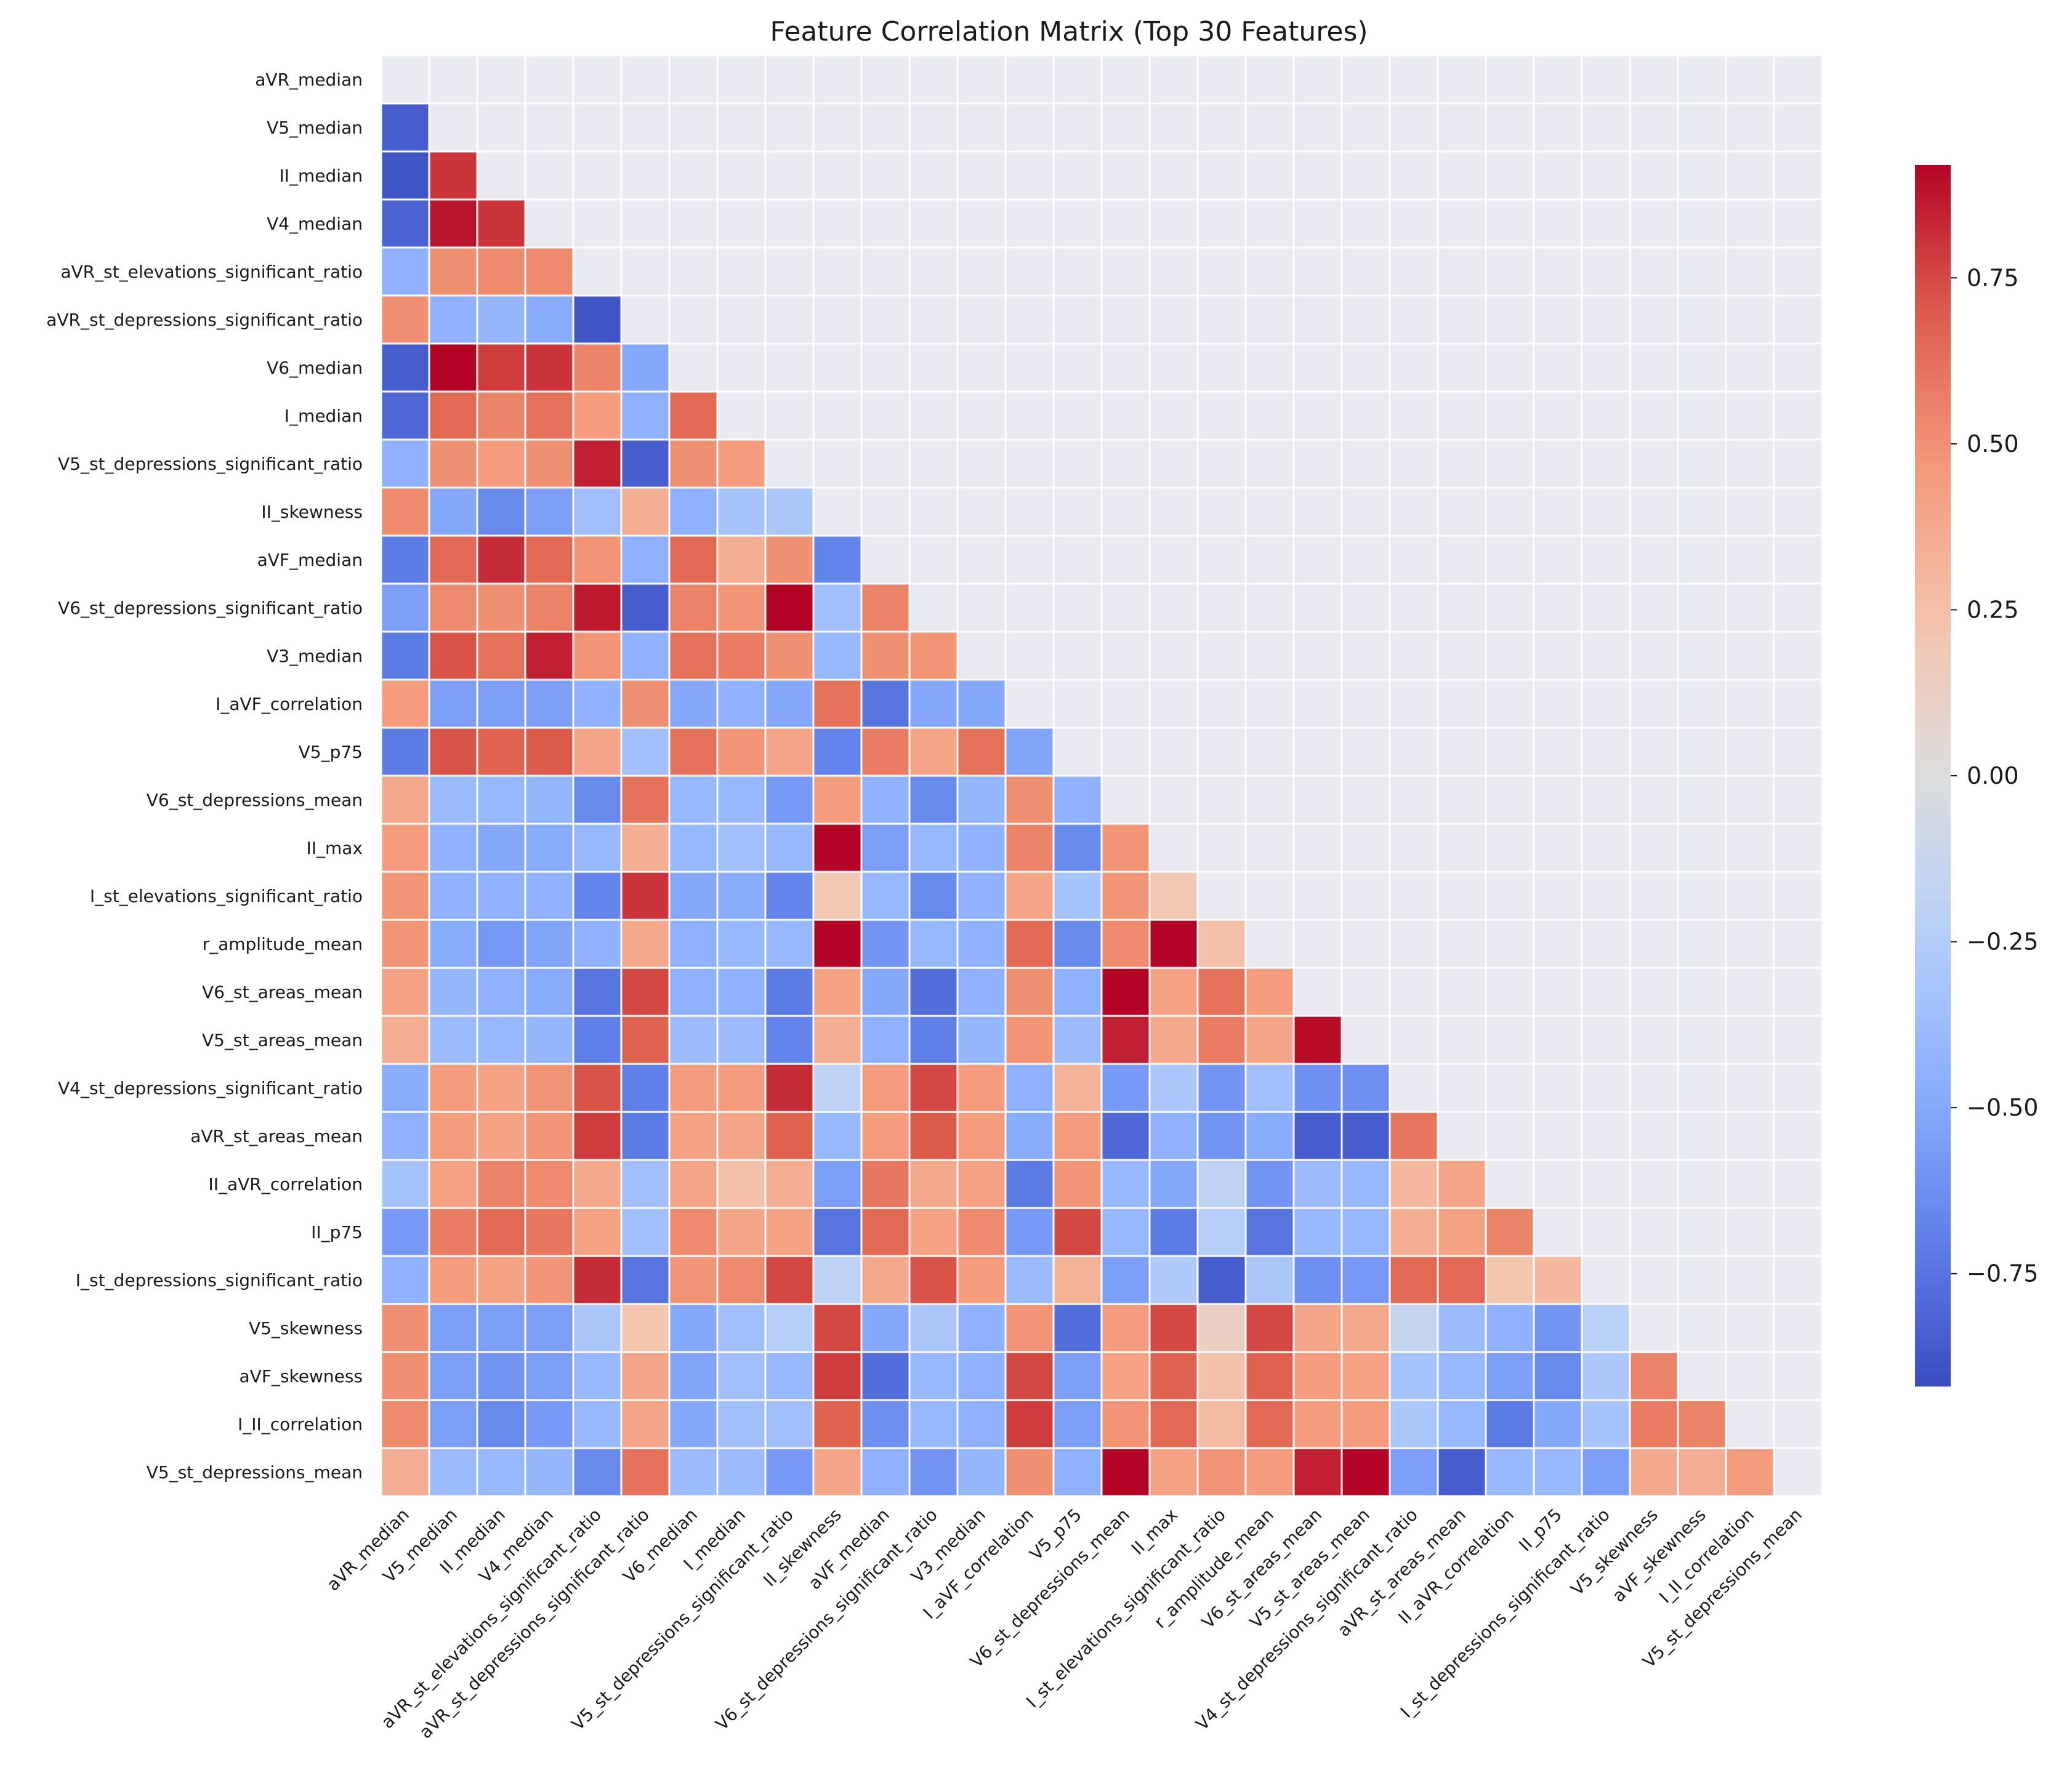 The width and height of the screenshot is (2072, 1791). Describe the element at coordinates (1993, 443) in the screenshot. I see `colorbar-tick-label: 0.50` at that location.